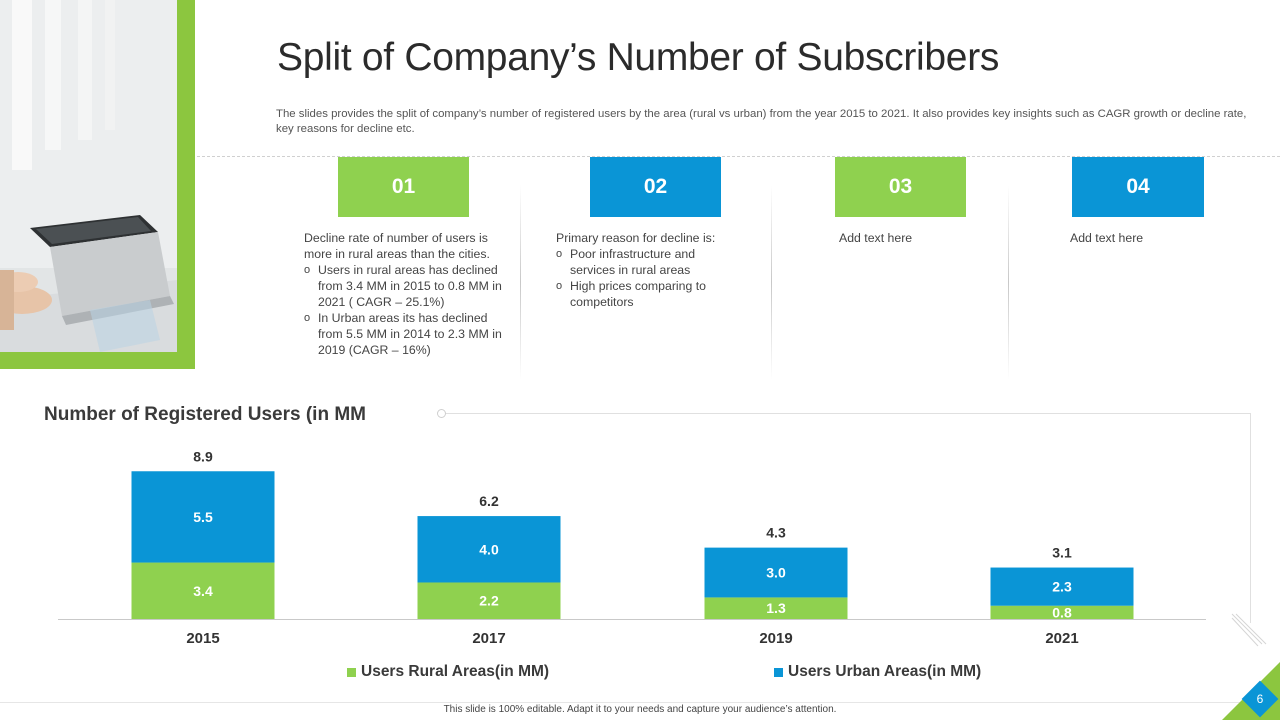  I want to click on bar-value-label: 3.0, so click(776, 573).